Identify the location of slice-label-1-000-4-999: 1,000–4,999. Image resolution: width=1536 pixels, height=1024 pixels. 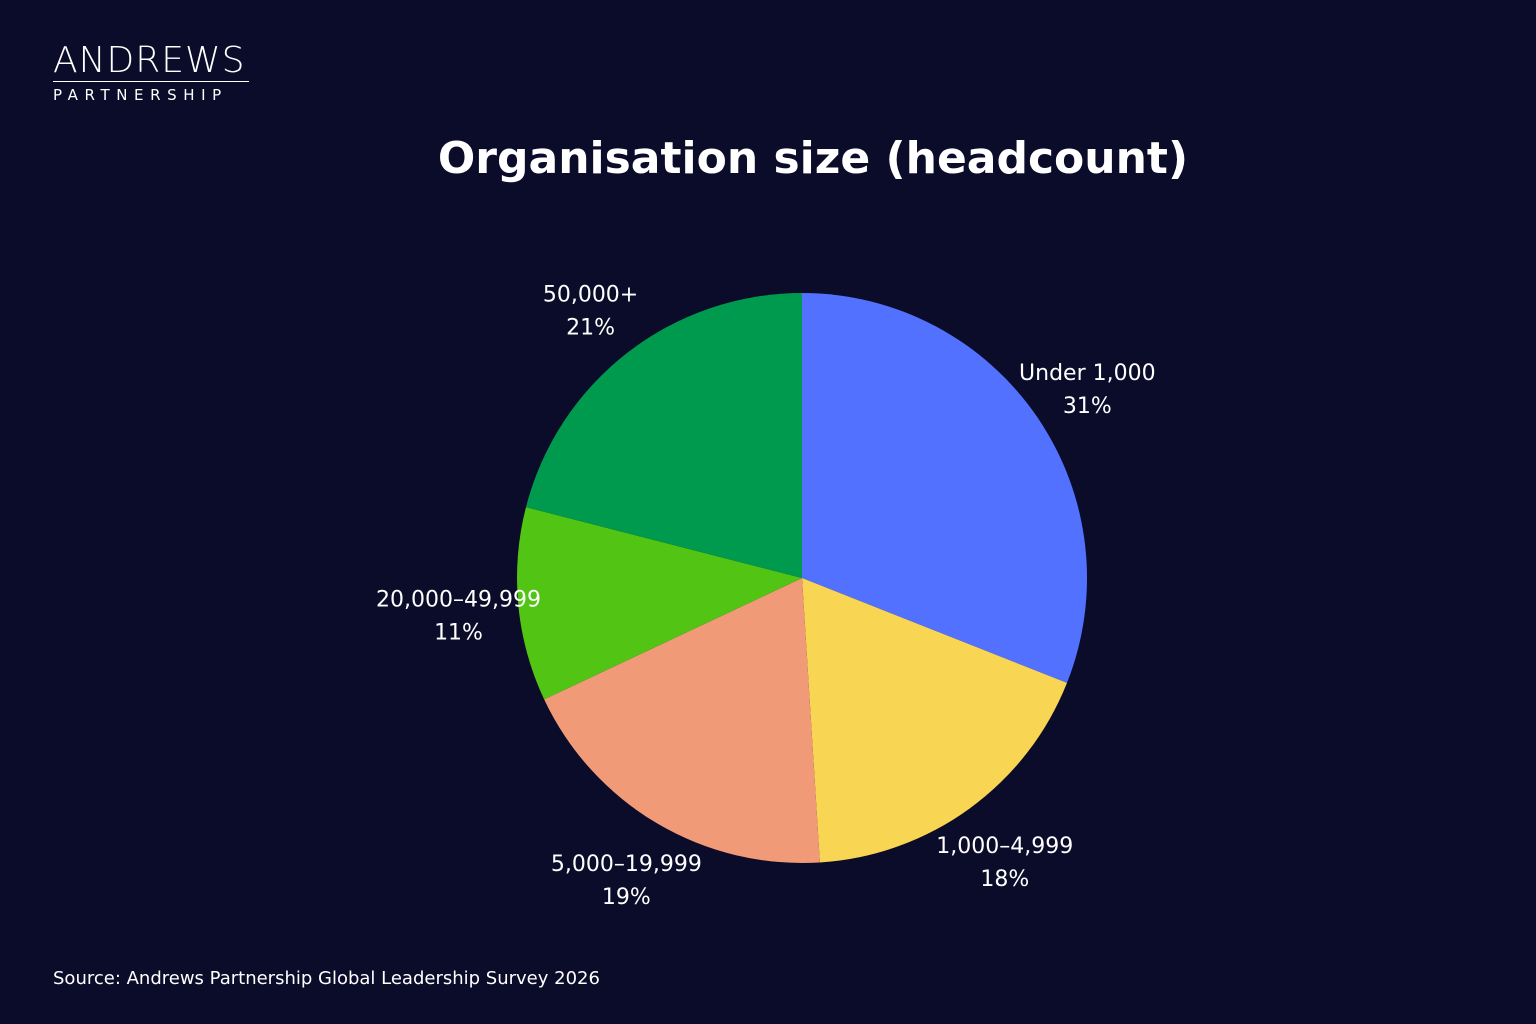
(1004, 846).